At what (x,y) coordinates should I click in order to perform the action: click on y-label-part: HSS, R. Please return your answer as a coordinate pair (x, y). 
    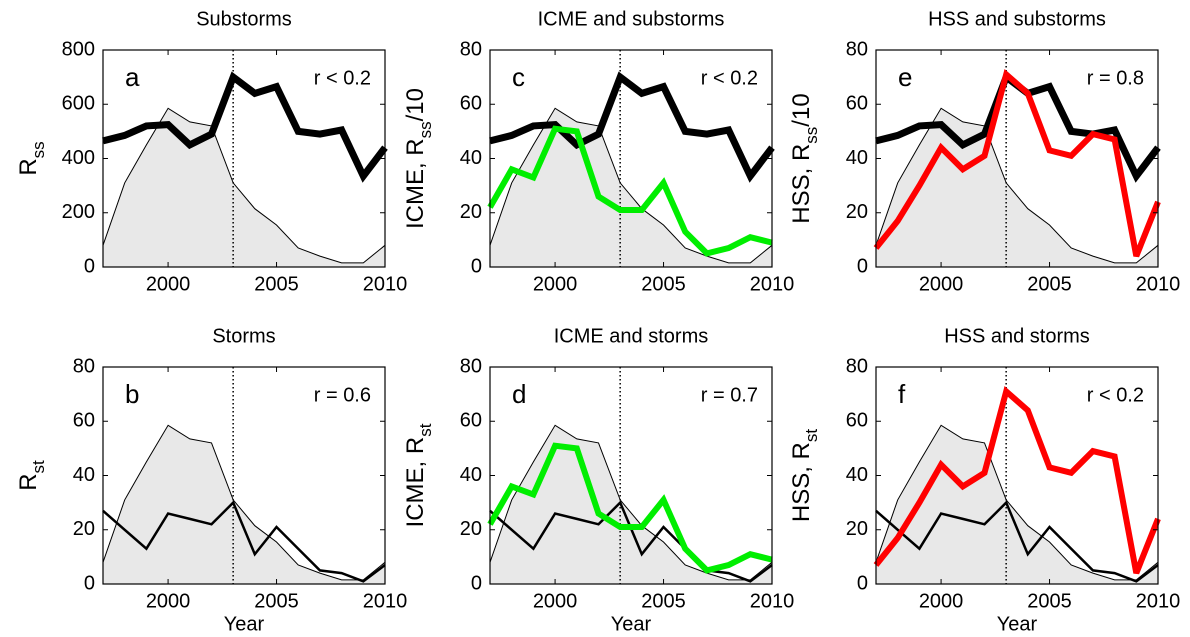
    Looking at the image, I should click on (801, 184).